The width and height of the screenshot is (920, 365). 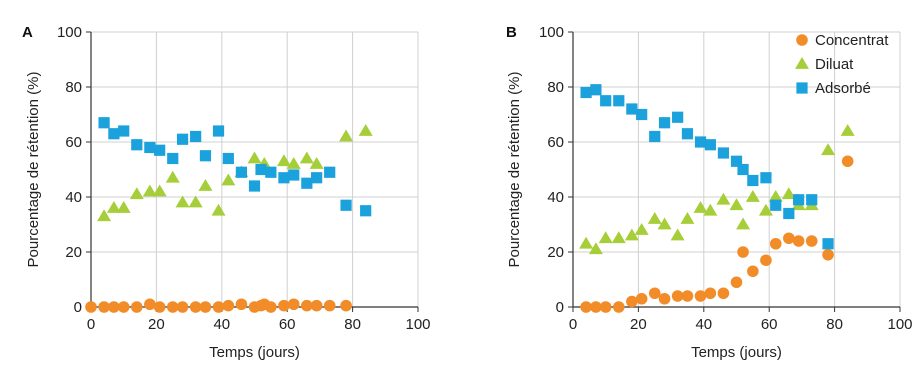 What do you see at coordinates (27, 32) in the screenshot?
I see `panel-label: A` at bounding box center [27, 32].